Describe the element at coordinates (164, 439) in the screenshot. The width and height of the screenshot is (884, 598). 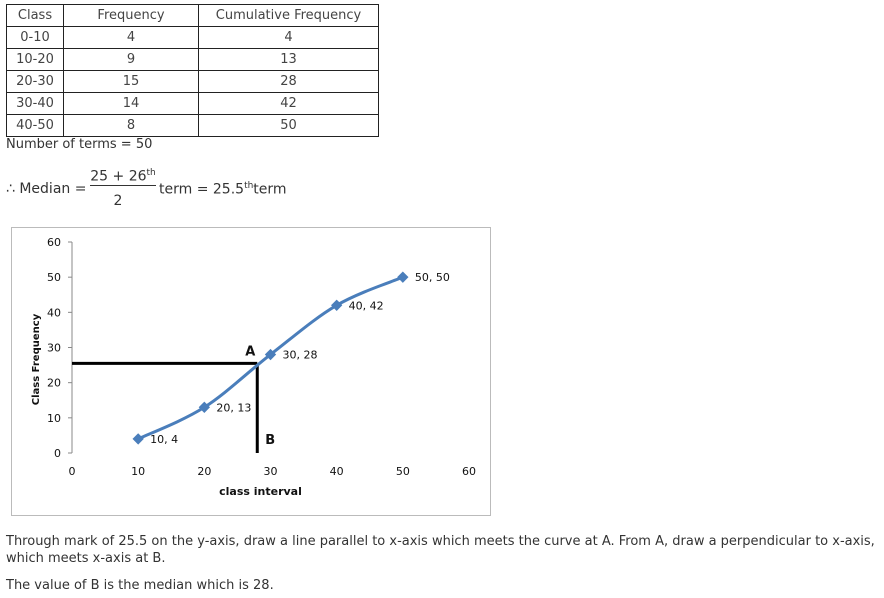
I see `data-label: 10, 4` at that location.